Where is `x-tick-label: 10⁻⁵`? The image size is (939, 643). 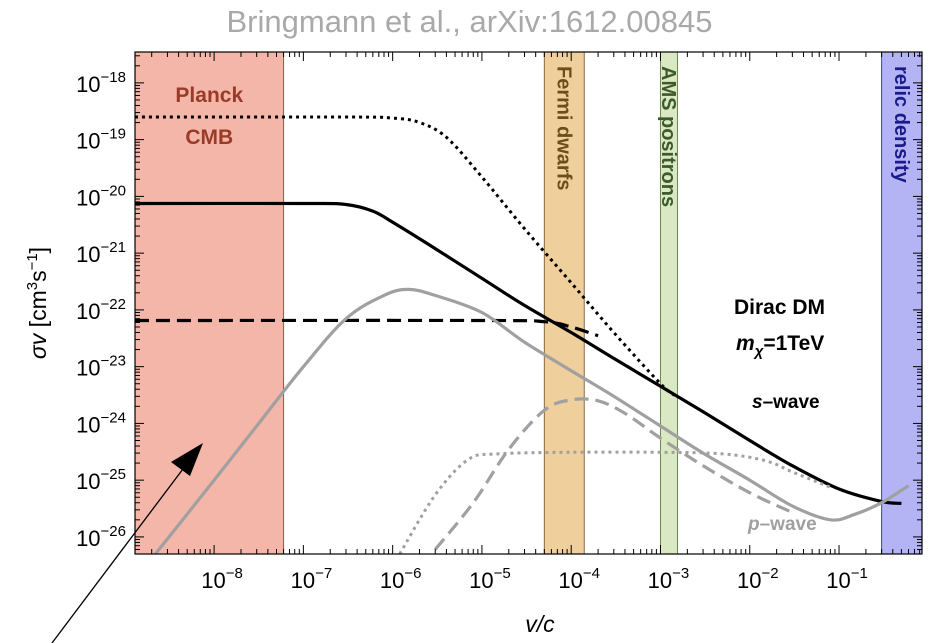
x-tick-label: 10⁻⁵ is located at coordinates (490, 579).